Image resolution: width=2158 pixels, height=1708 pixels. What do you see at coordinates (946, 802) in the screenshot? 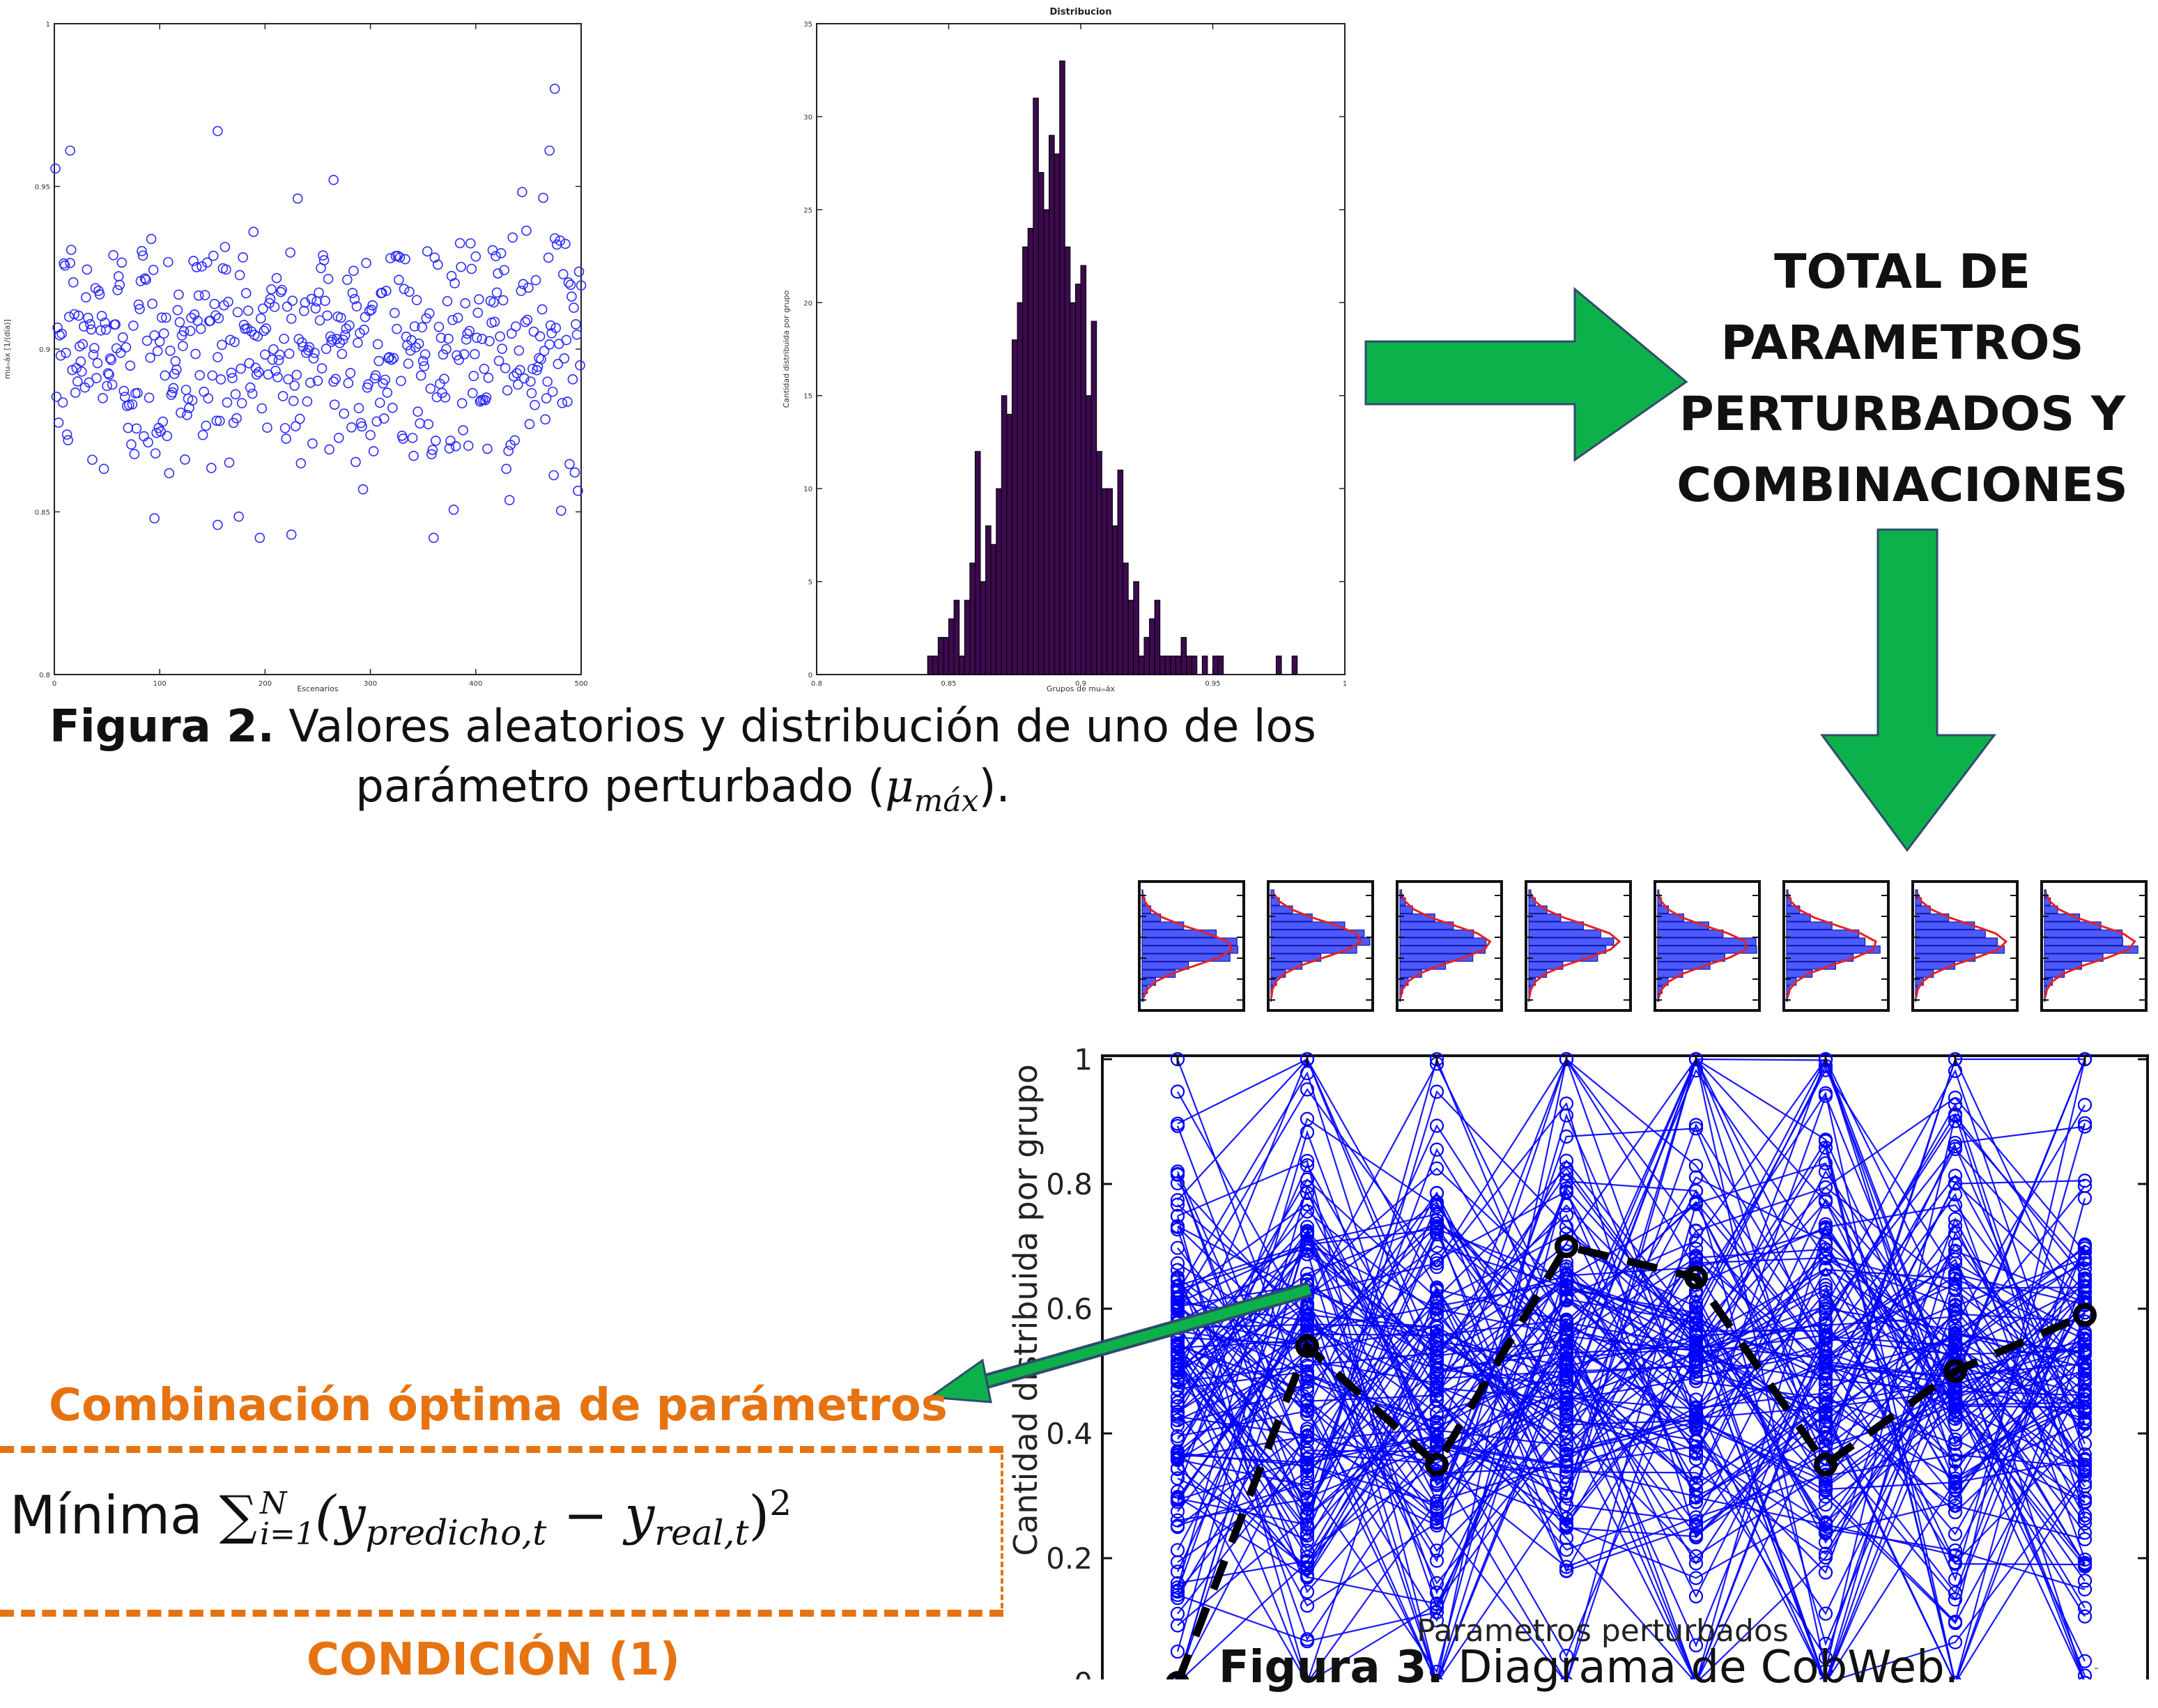
I see `figure2-caption-sub: máx` at bounding box center [946, 802].